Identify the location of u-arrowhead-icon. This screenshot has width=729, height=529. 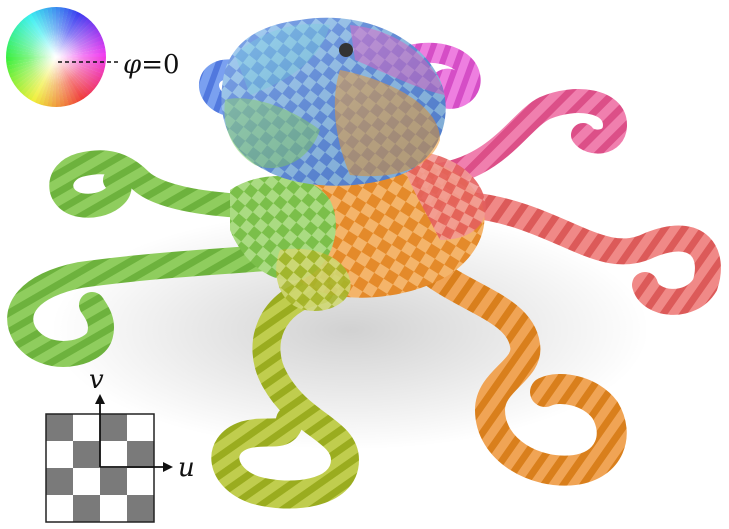
(168, 467).